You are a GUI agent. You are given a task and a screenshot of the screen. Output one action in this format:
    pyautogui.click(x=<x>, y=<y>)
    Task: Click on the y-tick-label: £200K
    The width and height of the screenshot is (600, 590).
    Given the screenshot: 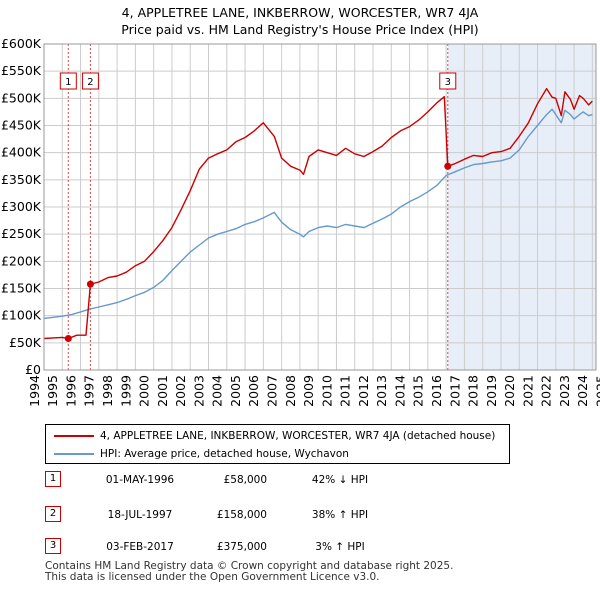 What is the action you would take?
    pyautogui.click(x=21, y=260)
    